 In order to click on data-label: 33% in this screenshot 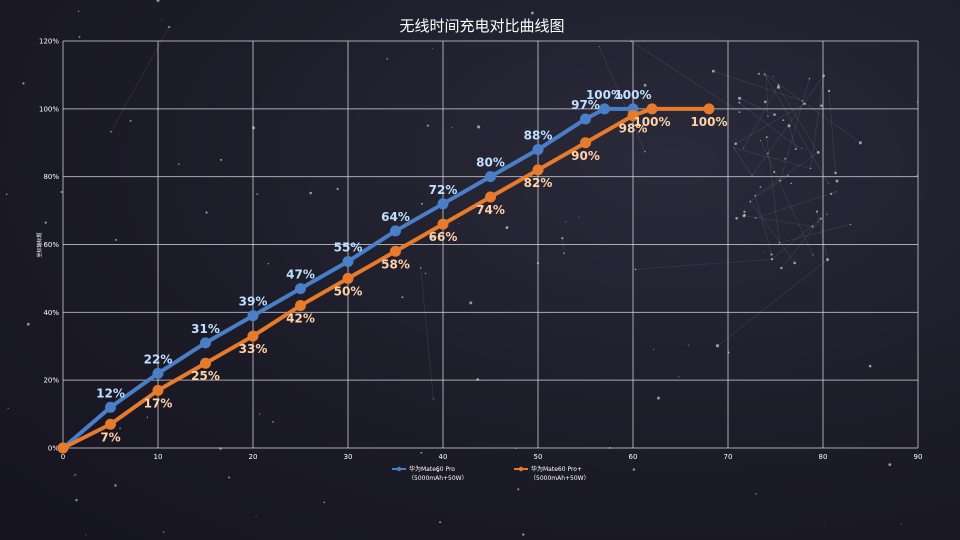, I will do `click(253, 349)`.